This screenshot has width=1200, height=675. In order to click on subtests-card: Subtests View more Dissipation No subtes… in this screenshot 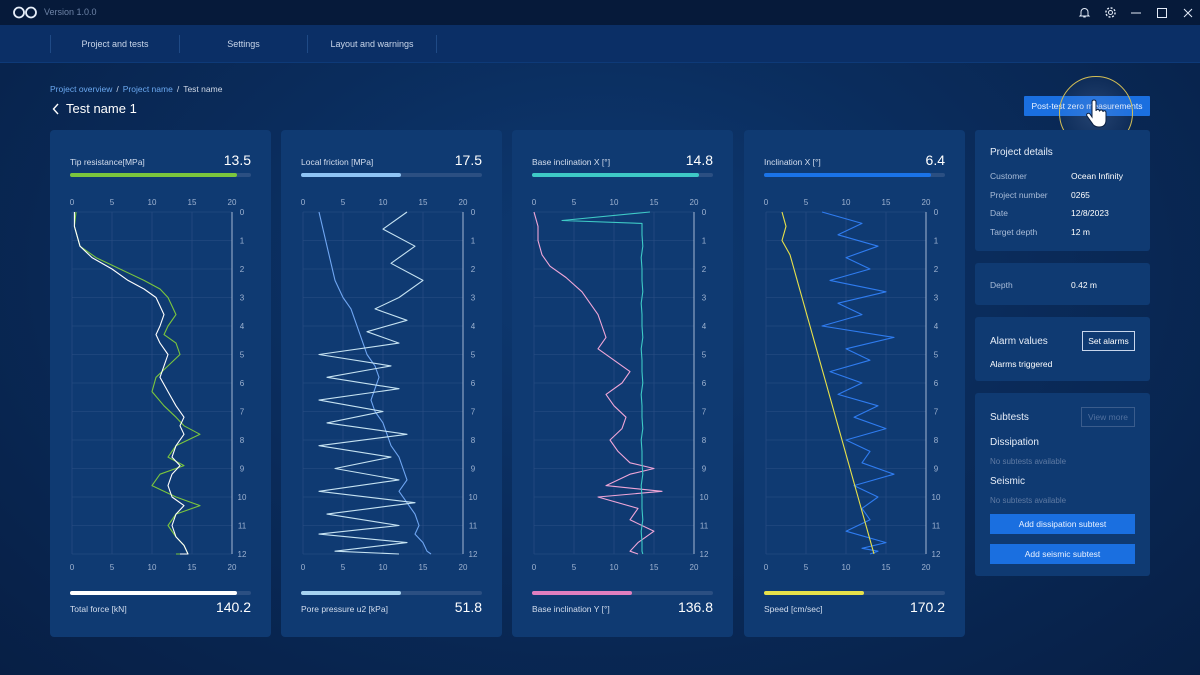, I will do `click(1062, 484)`.